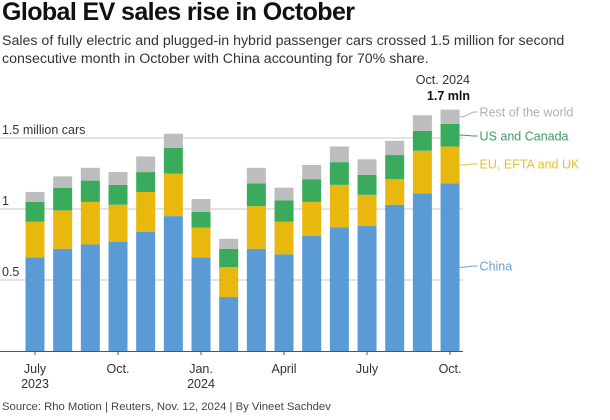  What do you see at coordinates (10, 272) in the screenshot?
I see `y-tick-label: 0.5` at bounding box center [10, 272].